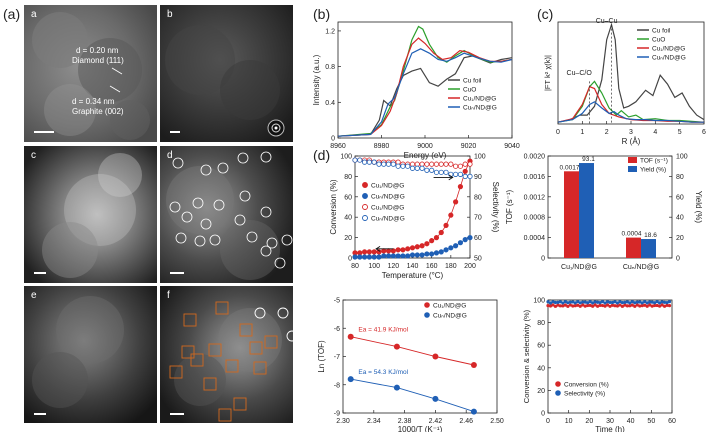 The image size is (710, 432). Describe the element at coordinates (451, 266) in the screenshot. I see `x-tick-label: 180` at that location.